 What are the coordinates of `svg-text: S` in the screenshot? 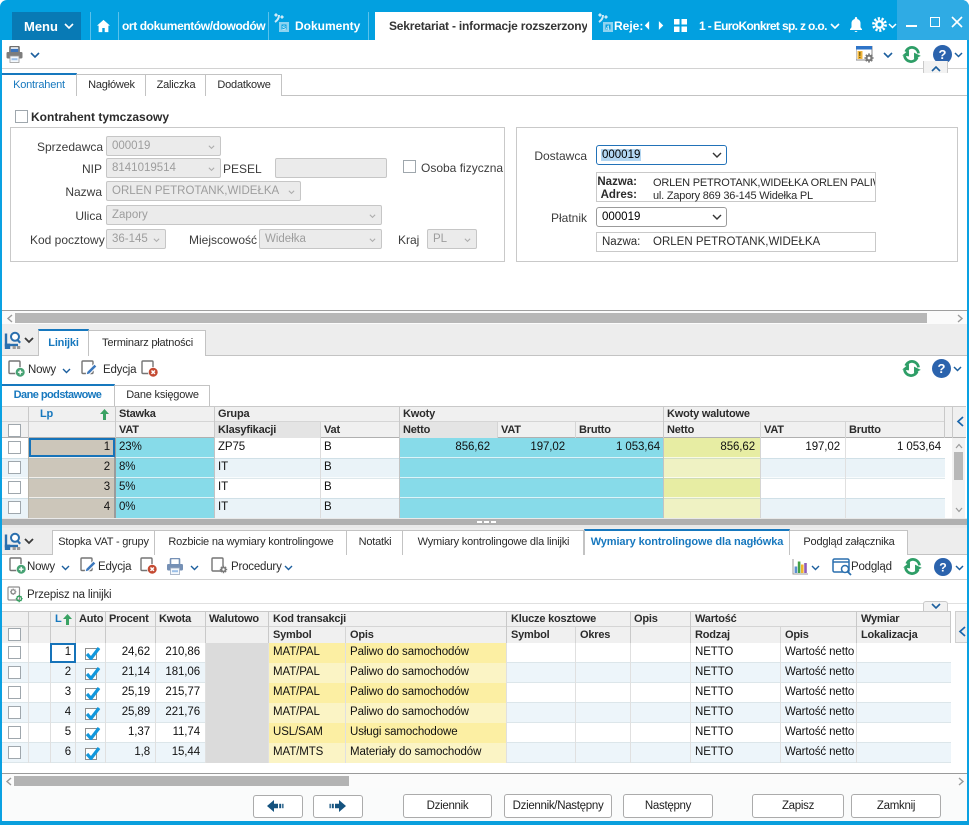 It's located at (284, 29).